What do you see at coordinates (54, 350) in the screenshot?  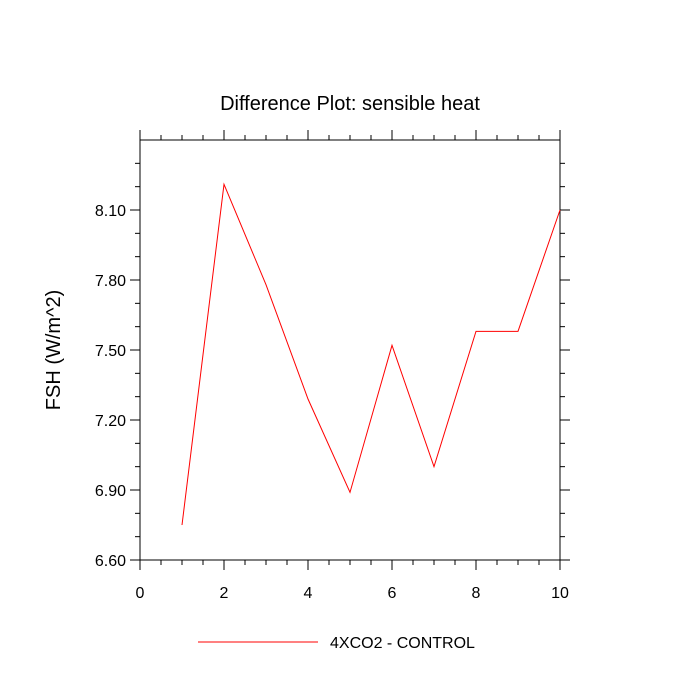 I see `y-axis-label: FSH (W/m^2)` at bounding box center [54, 350].